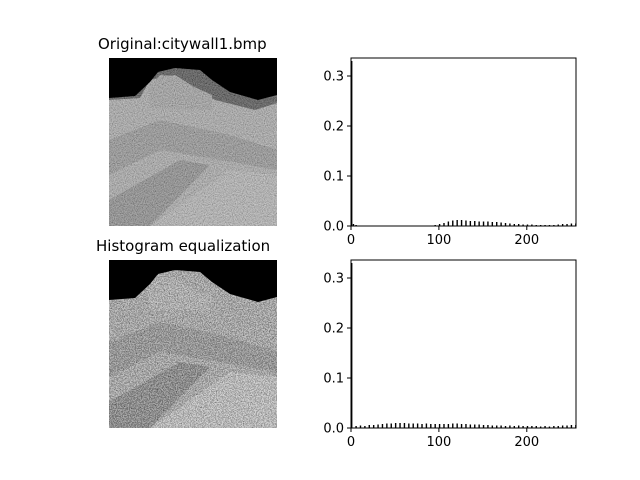 The width and height of the screenshot is (640, 480). I want to click on equalized-histogram-xtick-label: 200, so click(526, 442).